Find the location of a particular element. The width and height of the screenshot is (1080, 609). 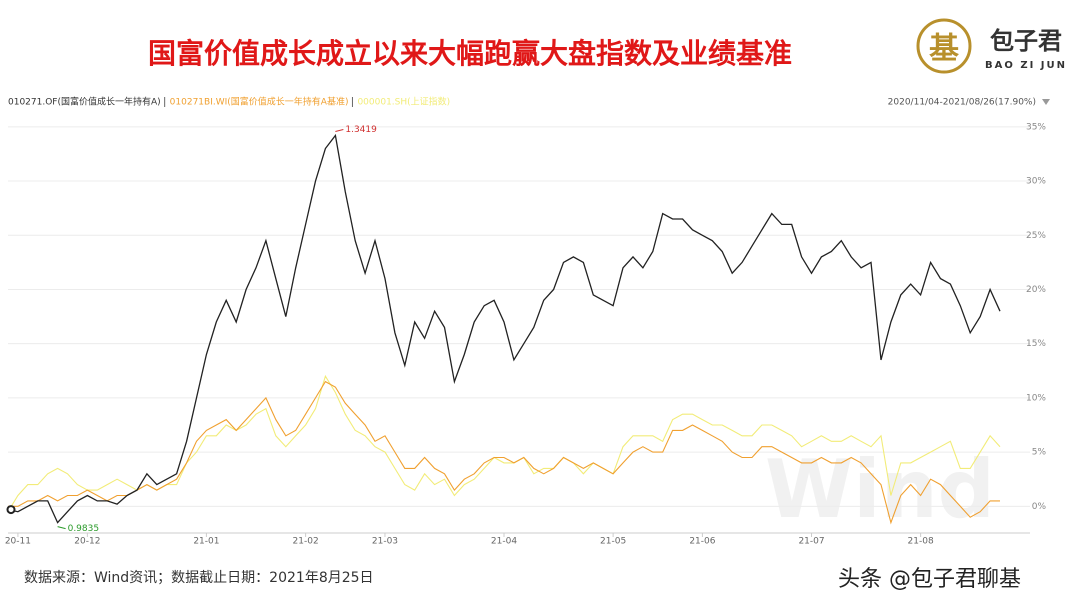

y-tick-label: 0% is located at coordinates (1039, 507).